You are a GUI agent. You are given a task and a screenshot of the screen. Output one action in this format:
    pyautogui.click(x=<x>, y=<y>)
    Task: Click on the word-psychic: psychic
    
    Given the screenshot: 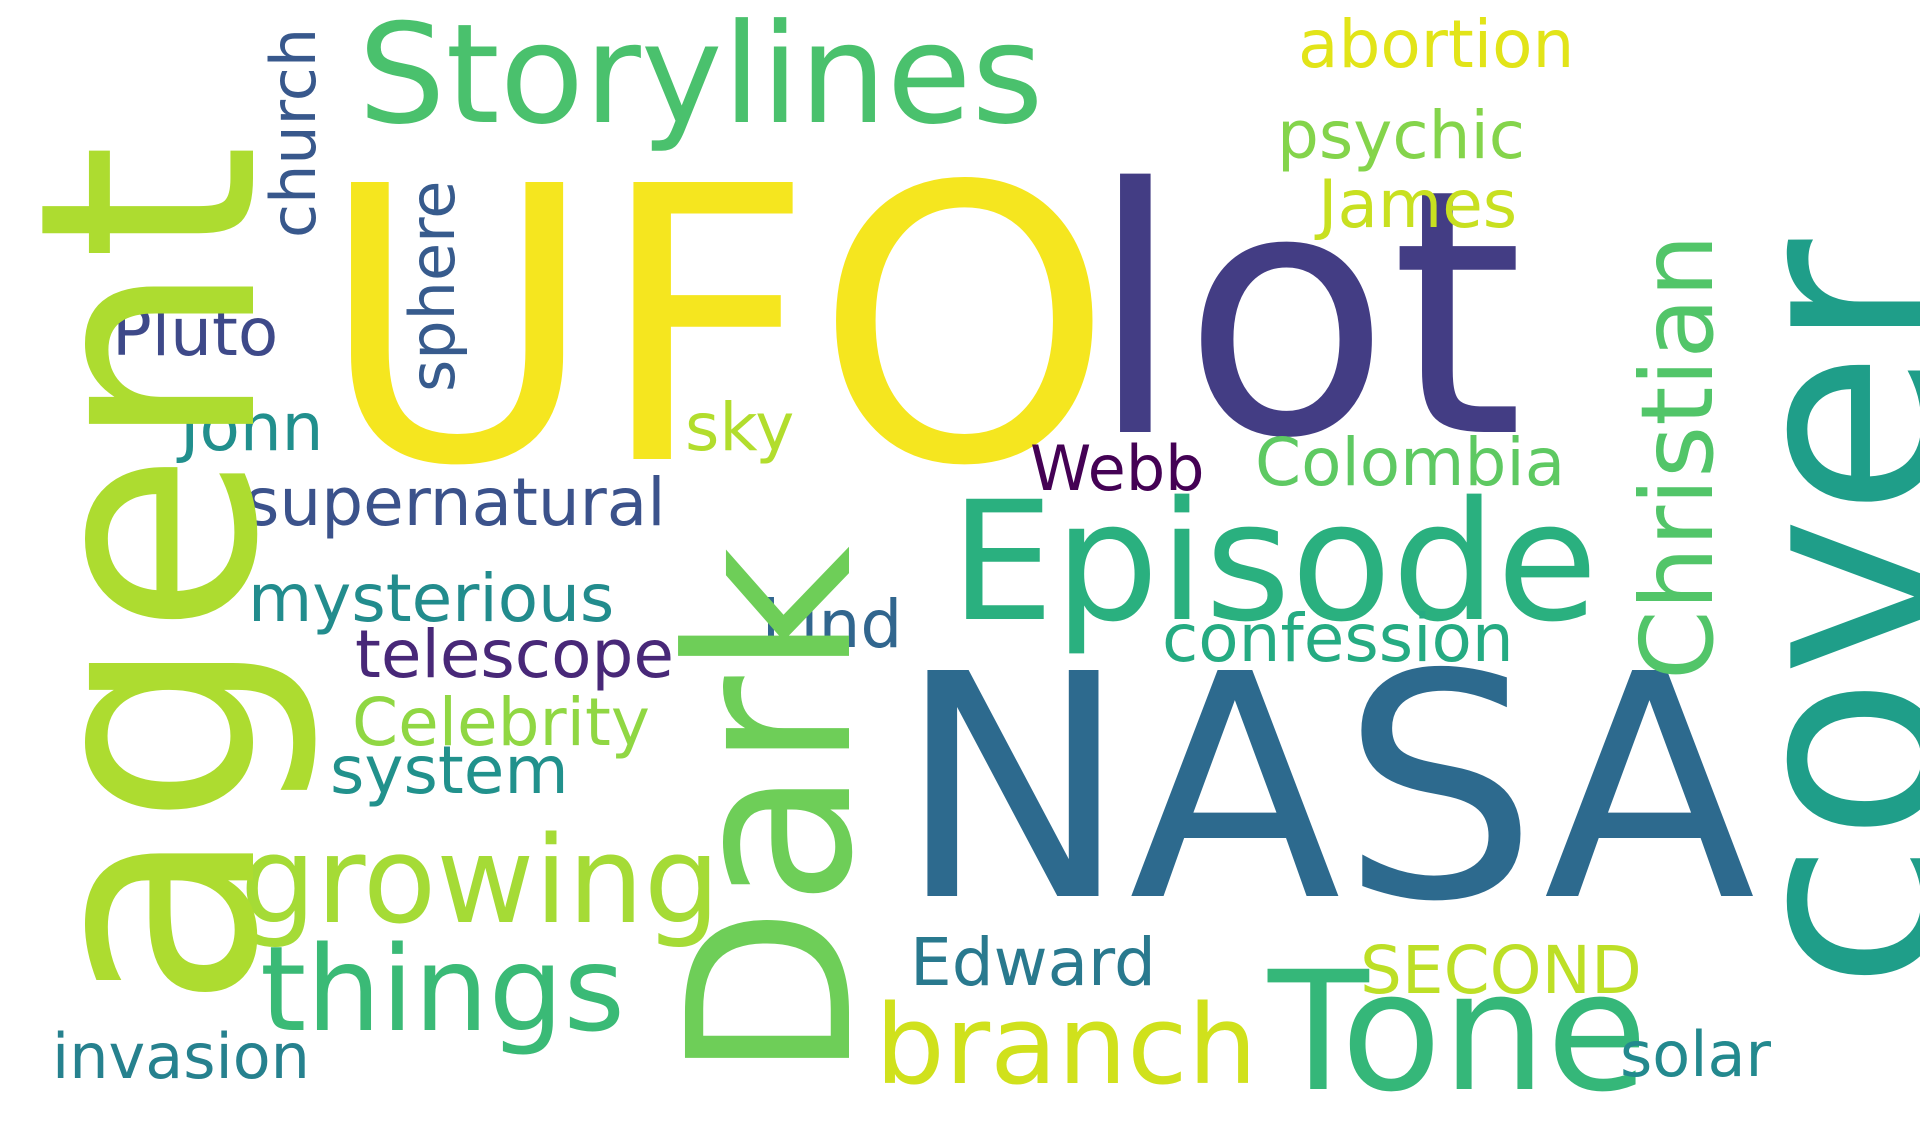 What is the action you would take?
    pyautogui.click(x=1401, y=135)
    